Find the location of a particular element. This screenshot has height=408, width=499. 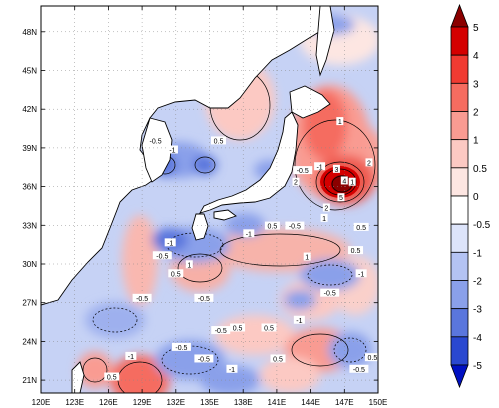

lon-tick-label: 150E is located at coordinates (378, 402).